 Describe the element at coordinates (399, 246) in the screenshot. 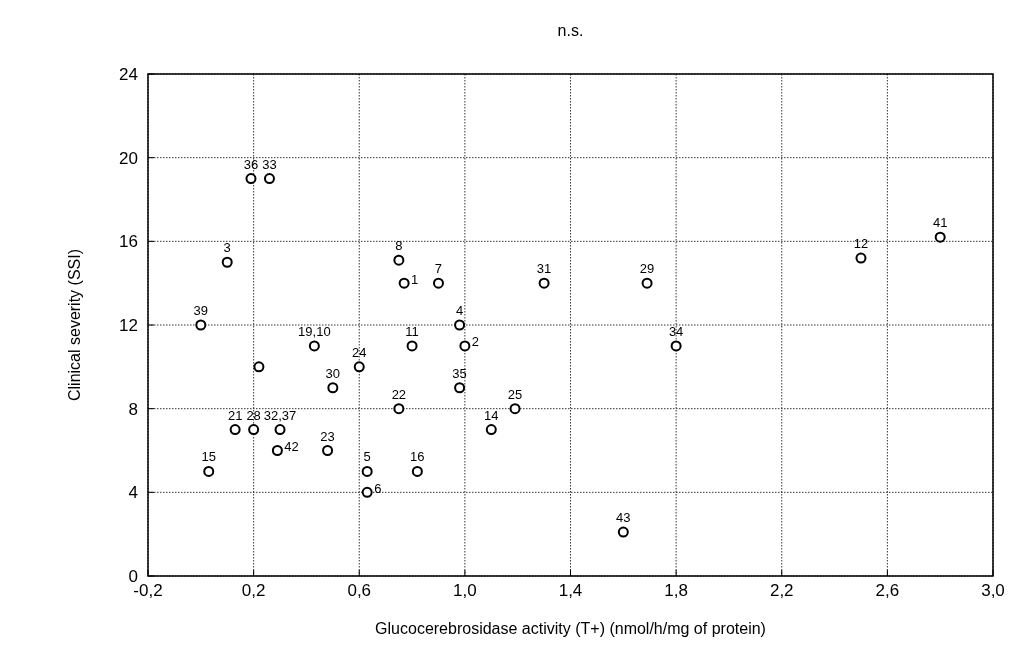

I see `annotation: 8` at that location.